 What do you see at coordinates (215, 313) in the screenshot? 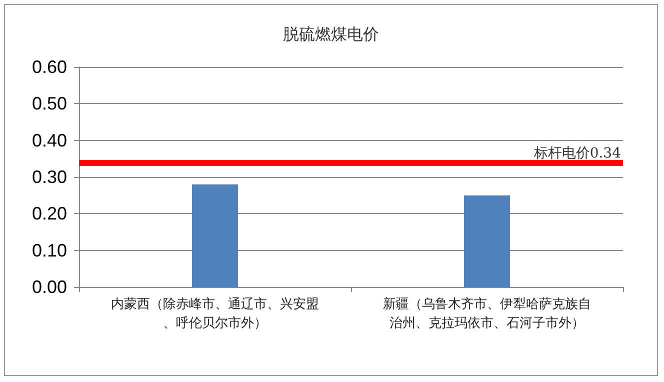
I see `x-tick-label: 内蒙西（除赤峰市、通辽市、兴安盟、呼伦贝尔市外）` at bounding box center [215, 313].